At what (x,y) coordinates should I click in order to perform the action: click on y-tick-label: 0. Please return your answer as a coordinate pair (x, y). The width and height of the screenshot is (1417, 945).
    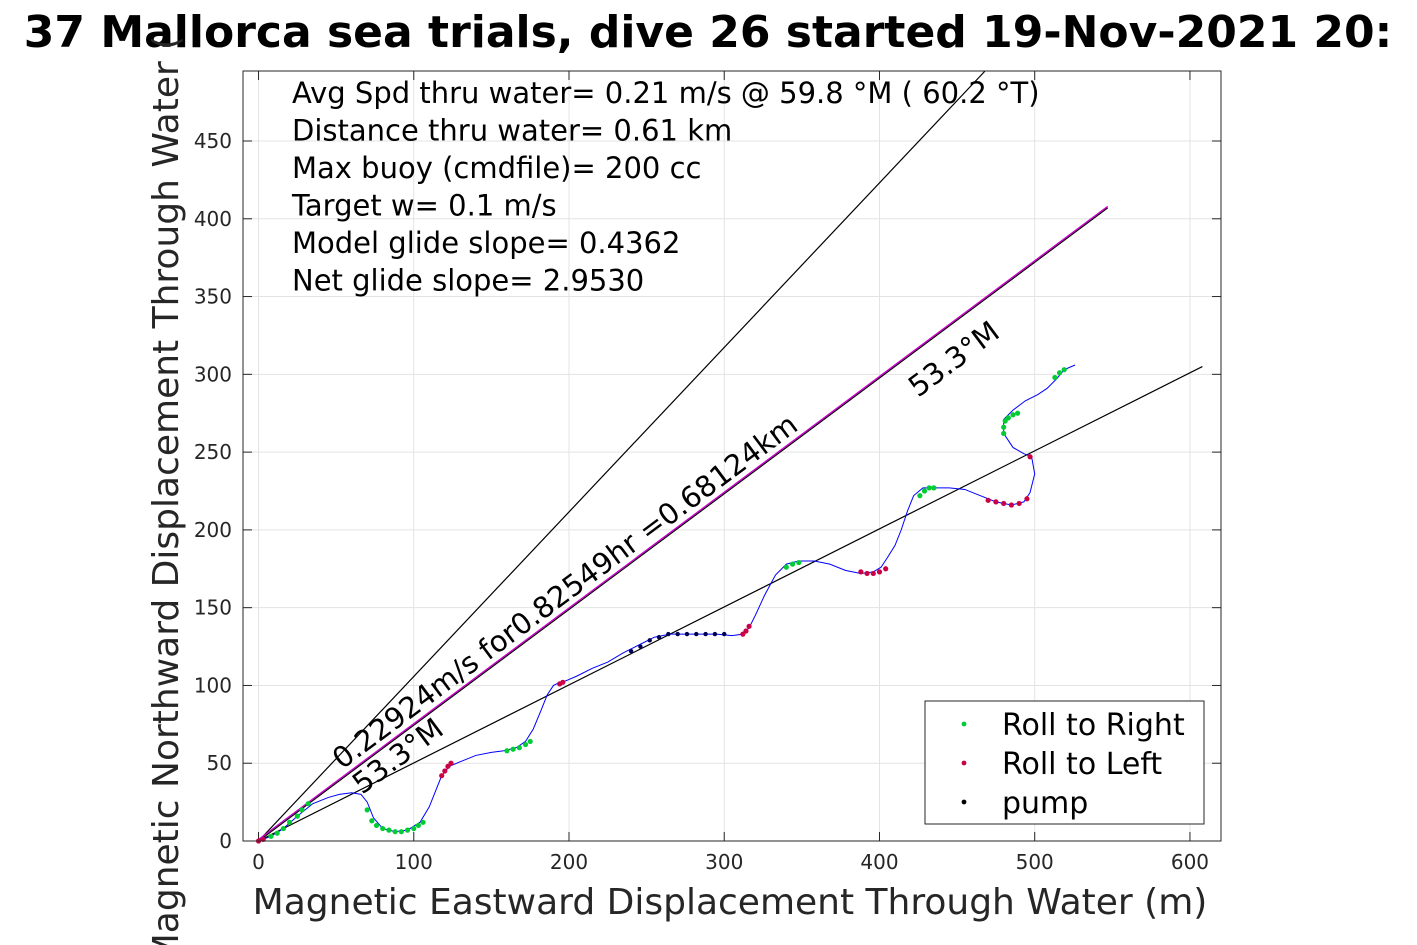
    Looking at the image, I should click on (225, 841).